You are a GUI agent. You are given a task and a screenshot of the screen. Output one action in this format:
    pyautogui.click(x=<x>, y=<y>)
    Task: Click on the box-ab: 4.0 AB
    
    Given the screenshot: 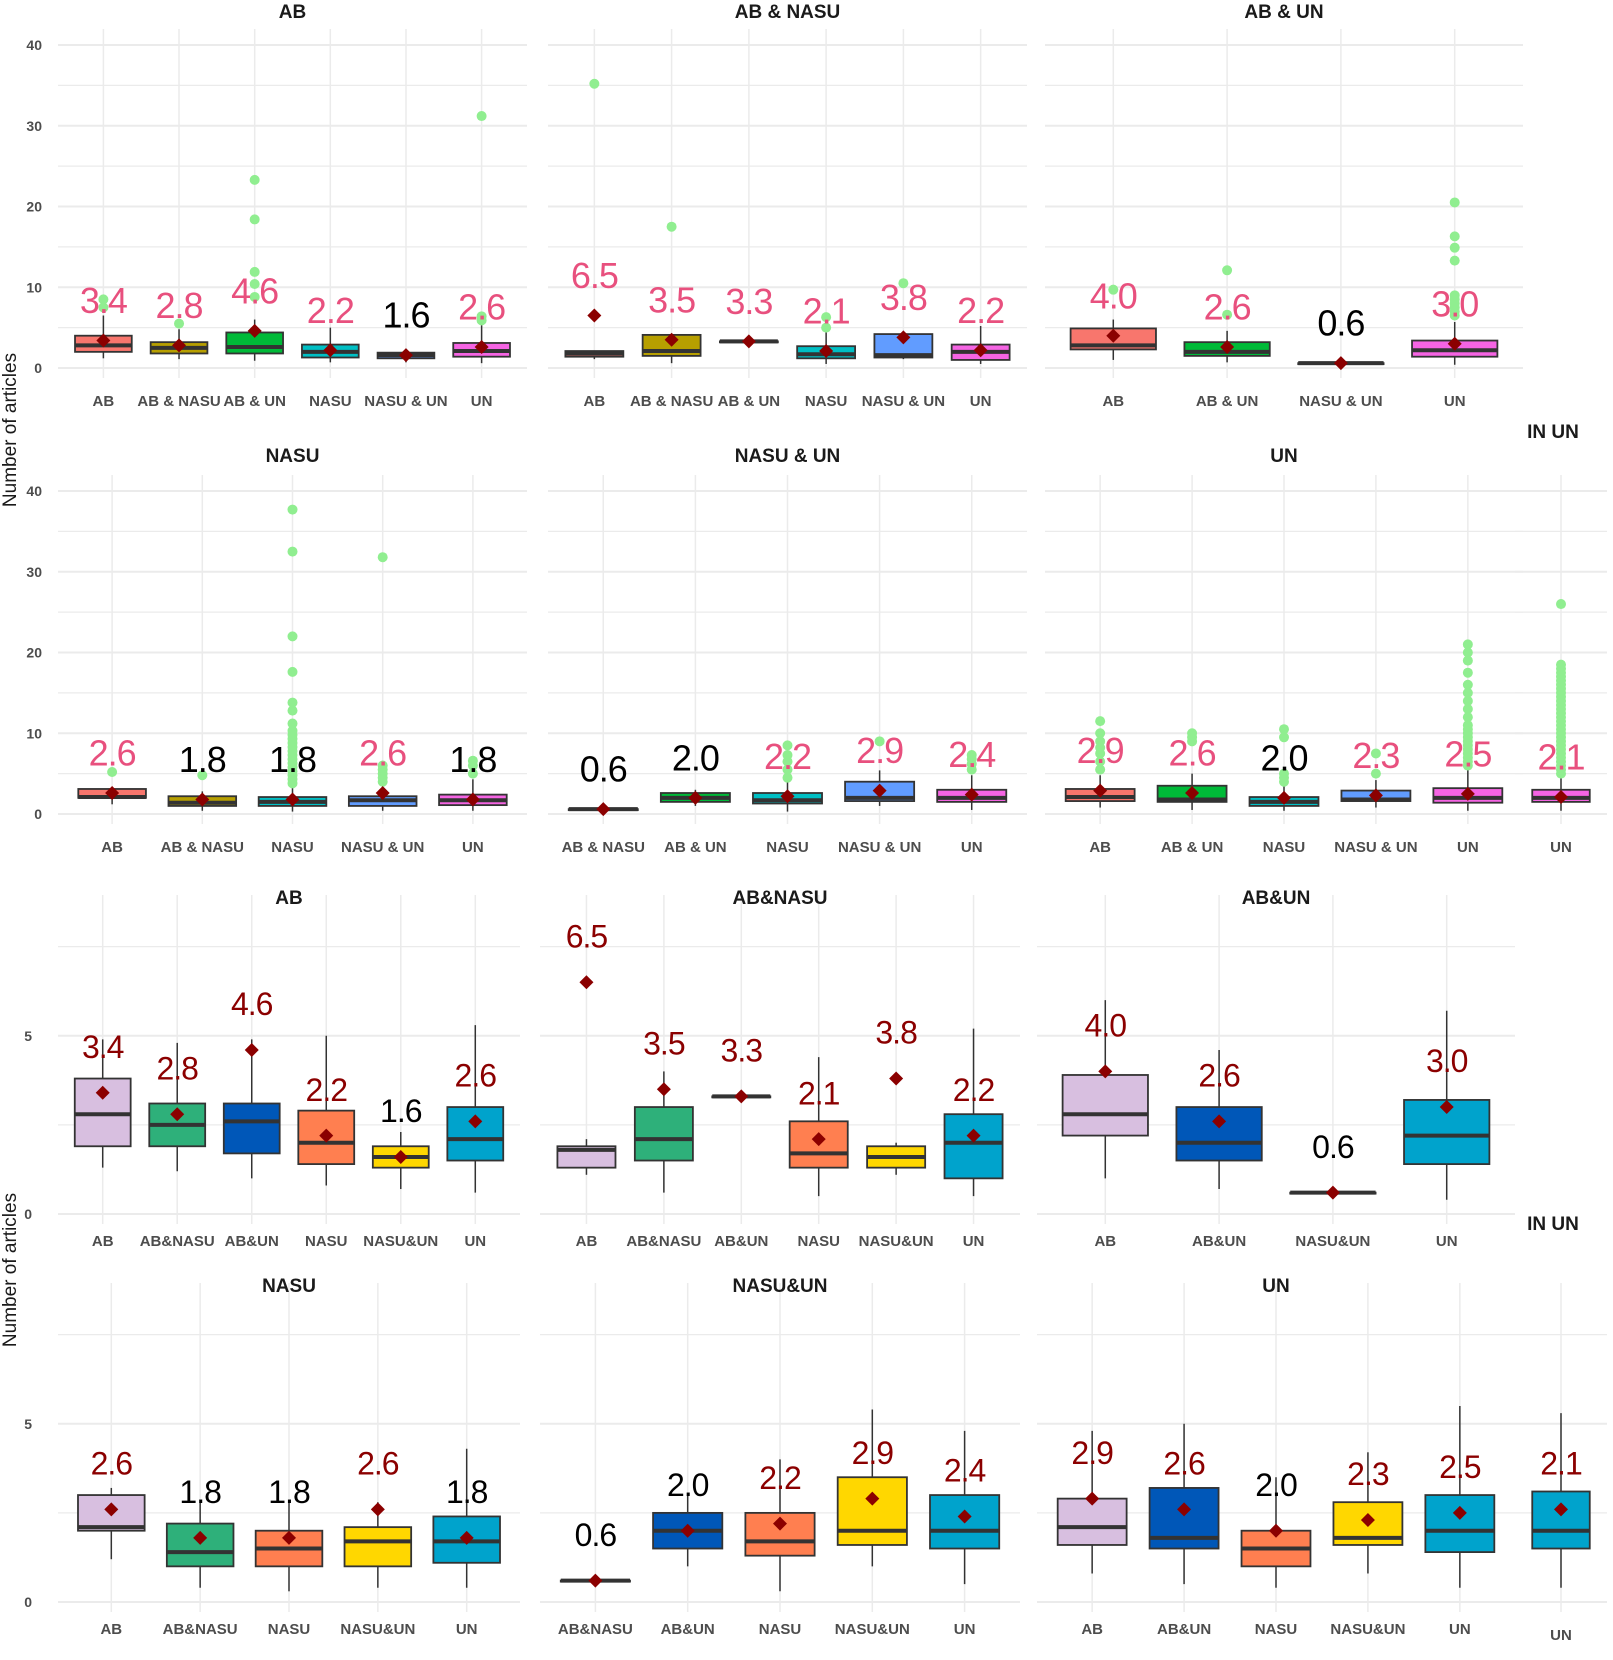 What is the action you would take?
    pyautogui.click(x=1113, y=342)
    